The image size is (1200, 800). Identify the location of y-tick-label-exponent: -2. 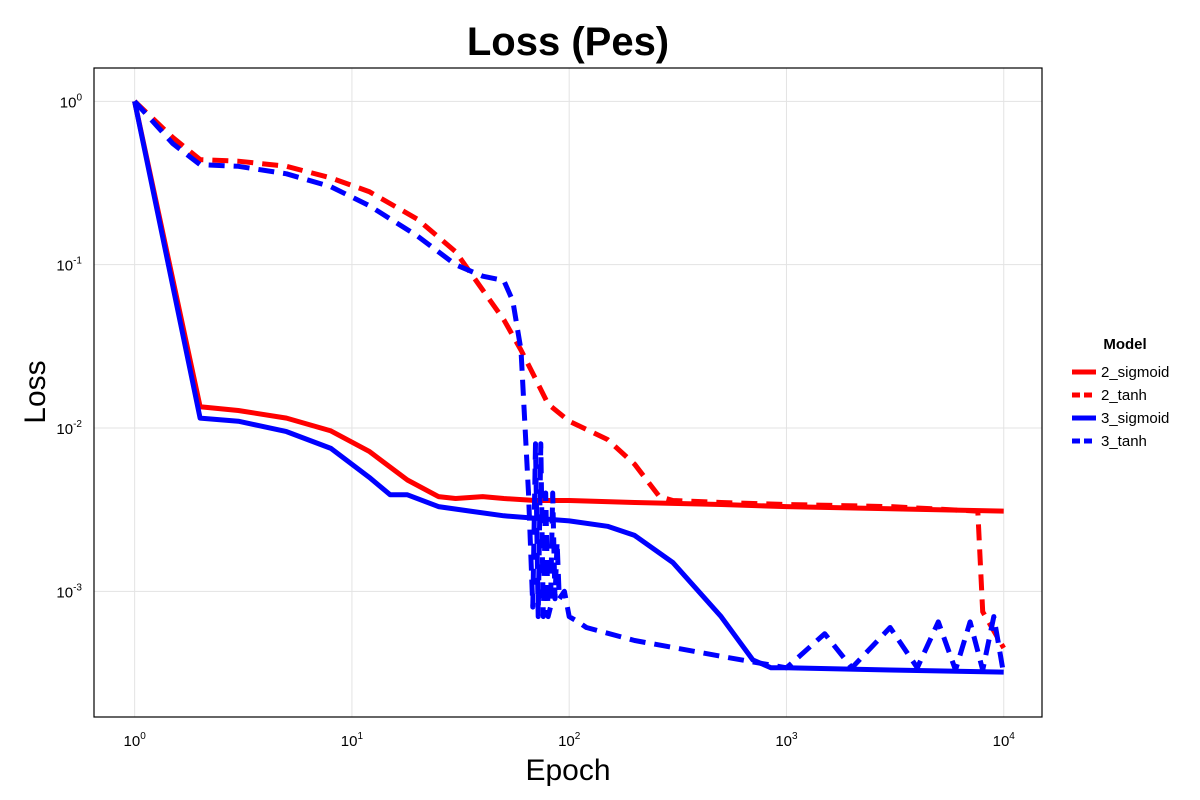
(77, 424).